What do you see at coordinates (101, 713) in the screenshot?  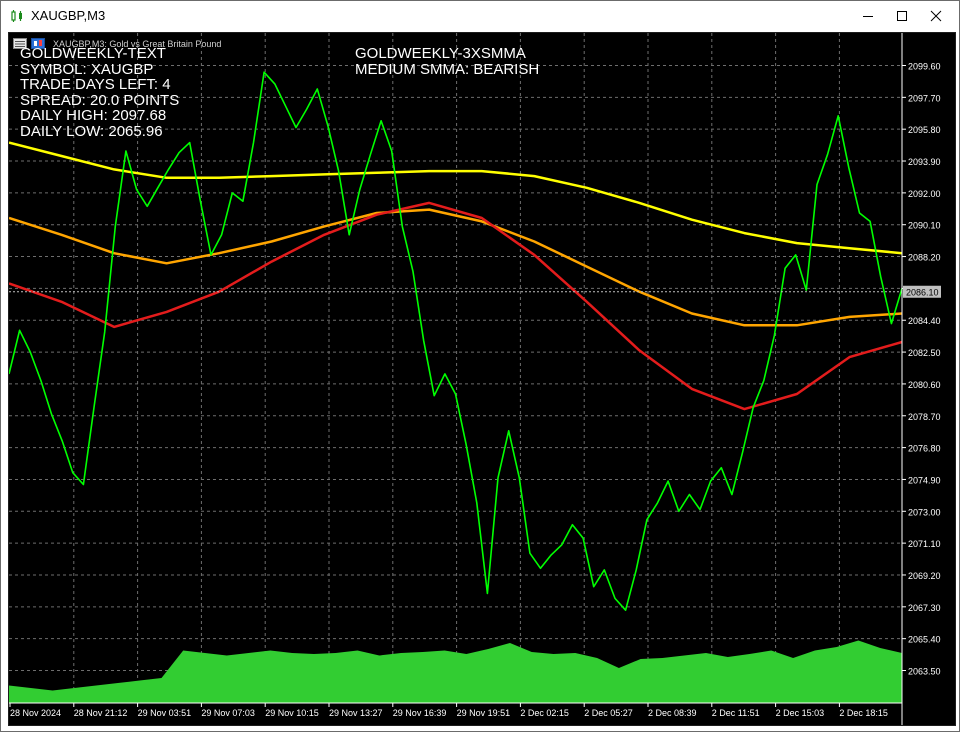 I see `x-tick-label: 28 Nov 21:12` at bounding box center [101, 713].